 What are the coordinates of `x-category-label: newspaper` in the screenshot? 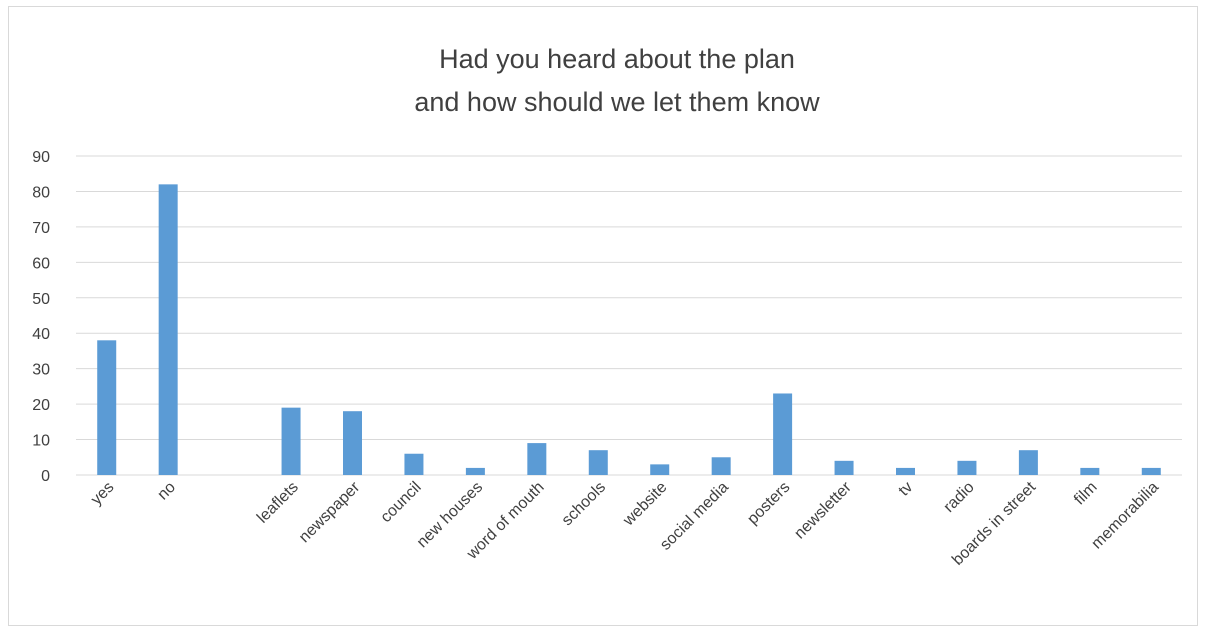 It's located at (330, 512).